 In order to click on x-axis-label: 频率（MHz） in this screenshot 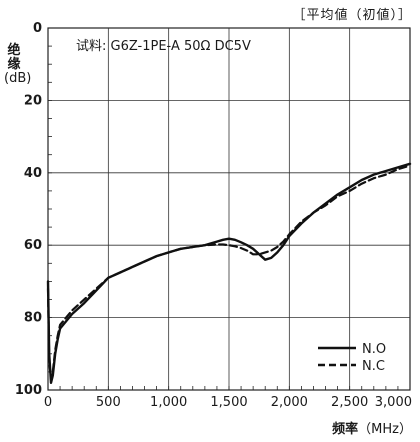, I will do `click(372, 427)`.